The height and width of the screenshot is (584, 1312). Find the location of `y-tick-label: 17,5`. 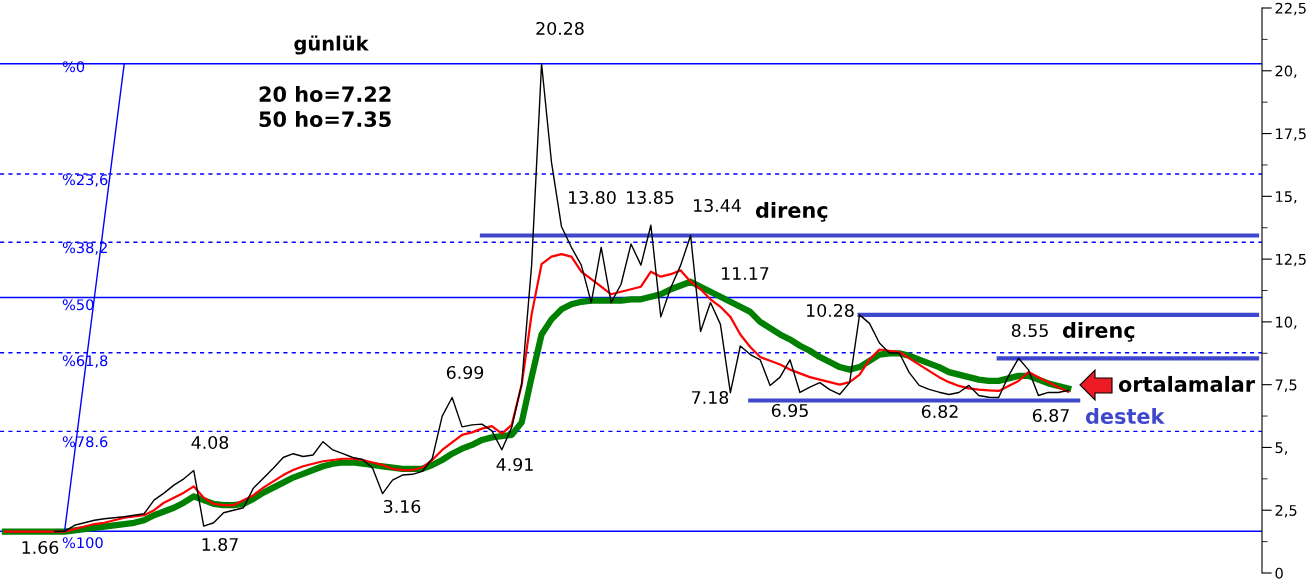

y-tick-label: 17,5 is located at coordinates (1291, 134).